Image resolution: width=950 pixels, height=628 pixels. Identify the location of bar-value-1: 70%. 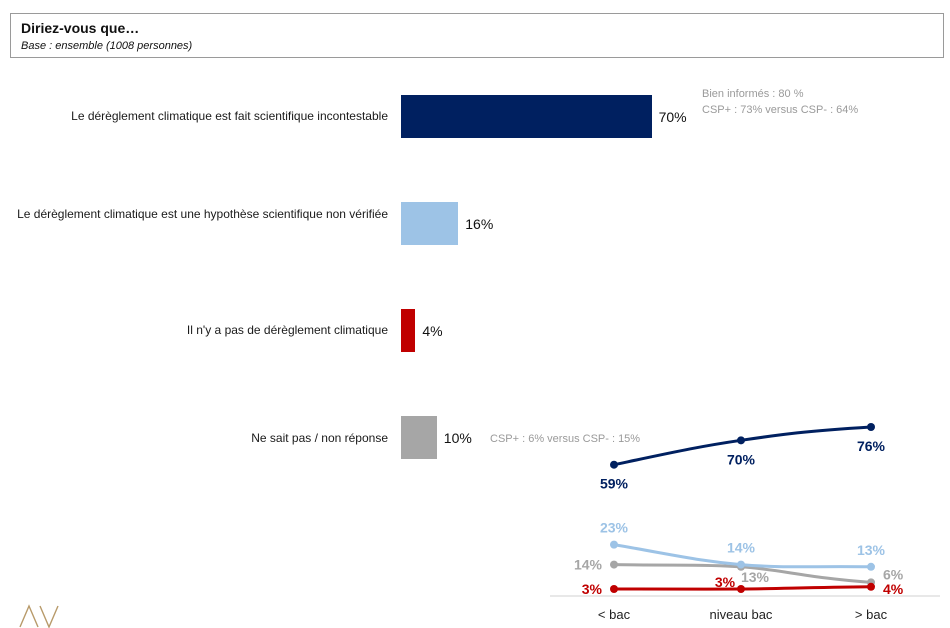
(672, 117).